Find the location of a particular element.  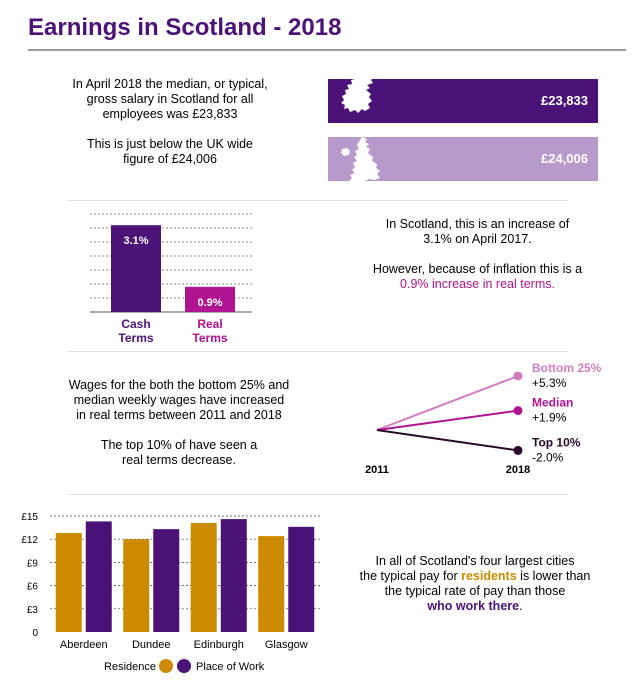

wages-line: in real terms between 2011 and 2018 is located at coordinates (179, 415).